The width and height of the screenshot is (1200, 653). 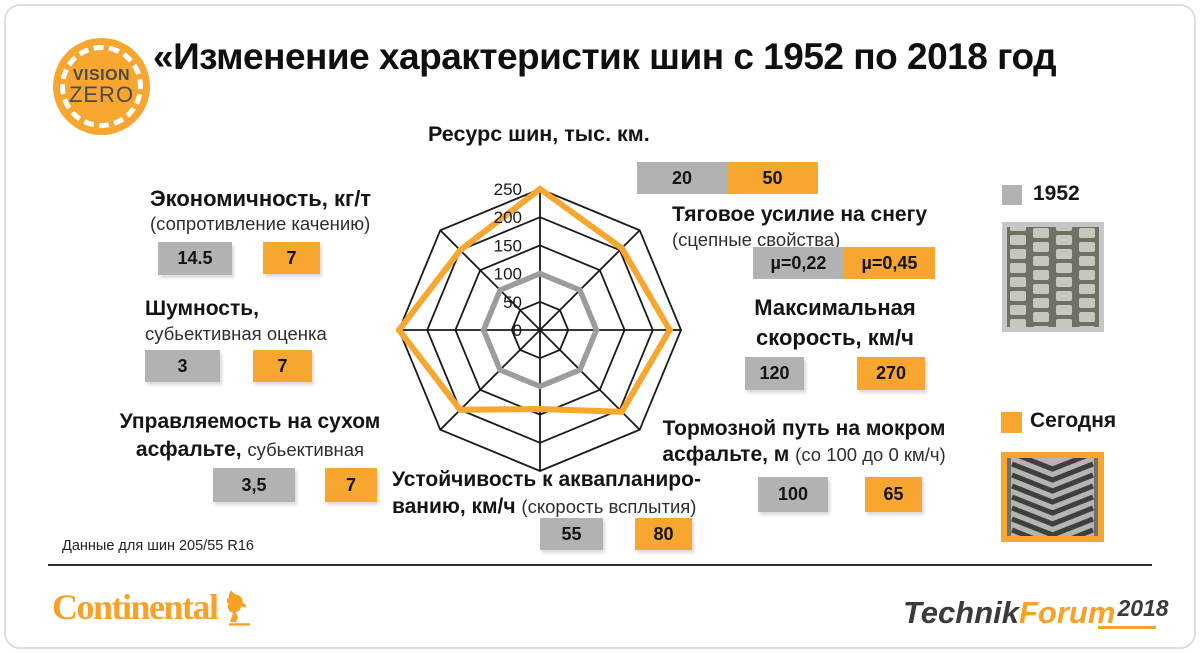 I want to click on legend-swatch-today, so click(x=1011, y=422).